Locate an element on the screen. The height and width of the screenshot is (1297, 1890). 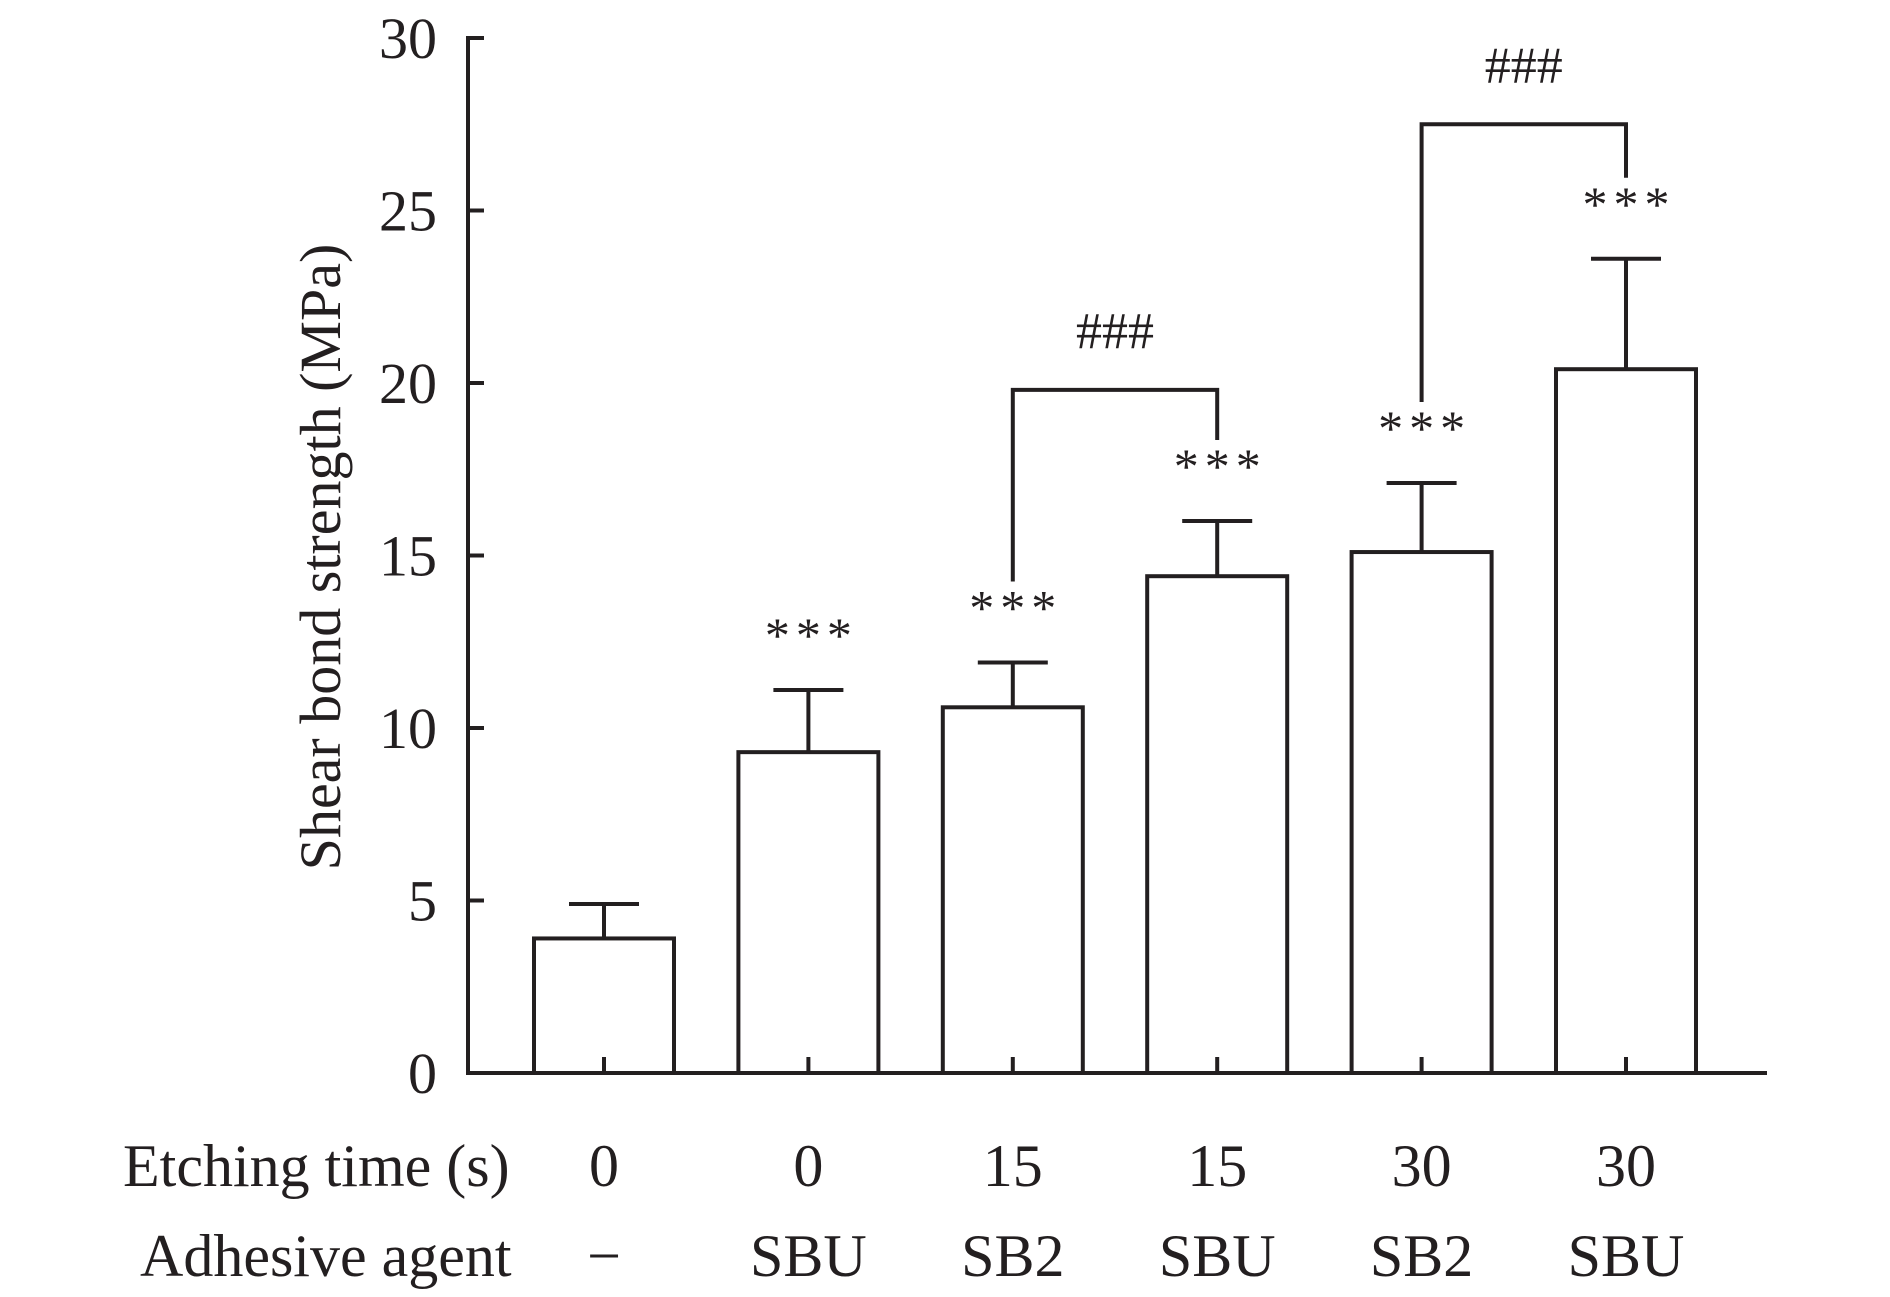
row-title-etching-time: Etching time (s) is located at coordinates (316, 1166).